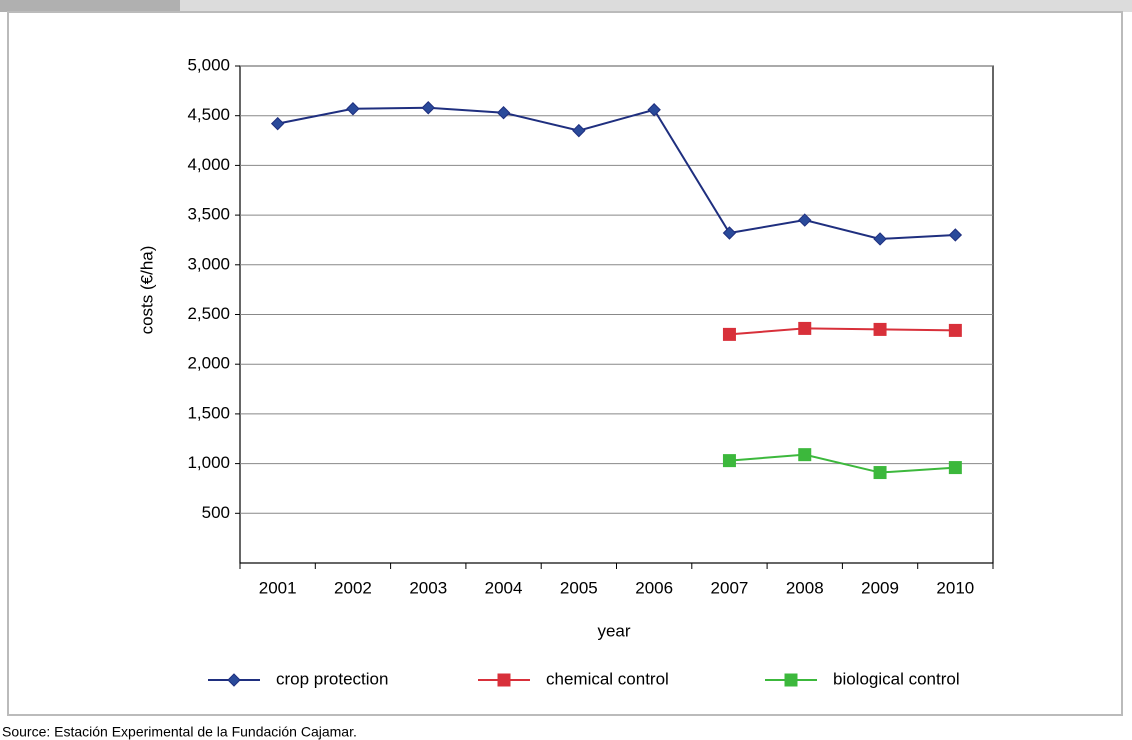 The image size is (1132, 740). I want to click on legend-label: crop protection, so click(332, 678).